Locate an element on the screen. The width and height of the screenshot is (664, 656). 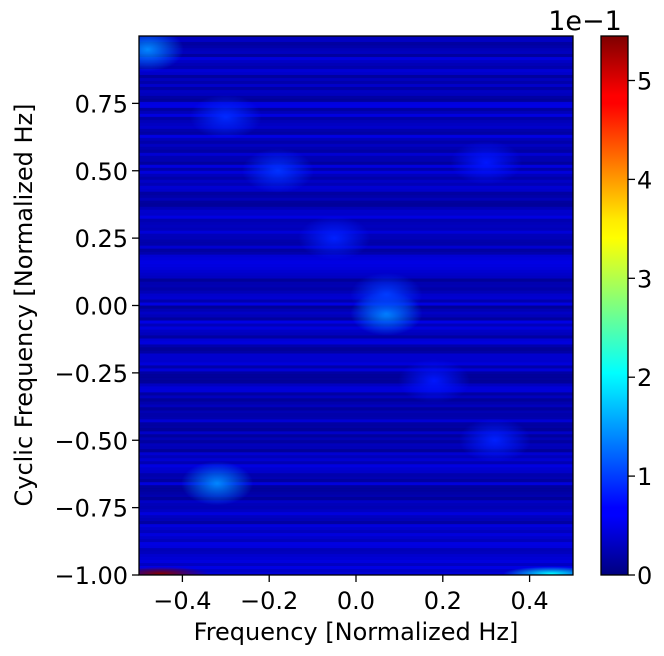
y-tick-label: 0.75 is located at coordinates (101, 104).